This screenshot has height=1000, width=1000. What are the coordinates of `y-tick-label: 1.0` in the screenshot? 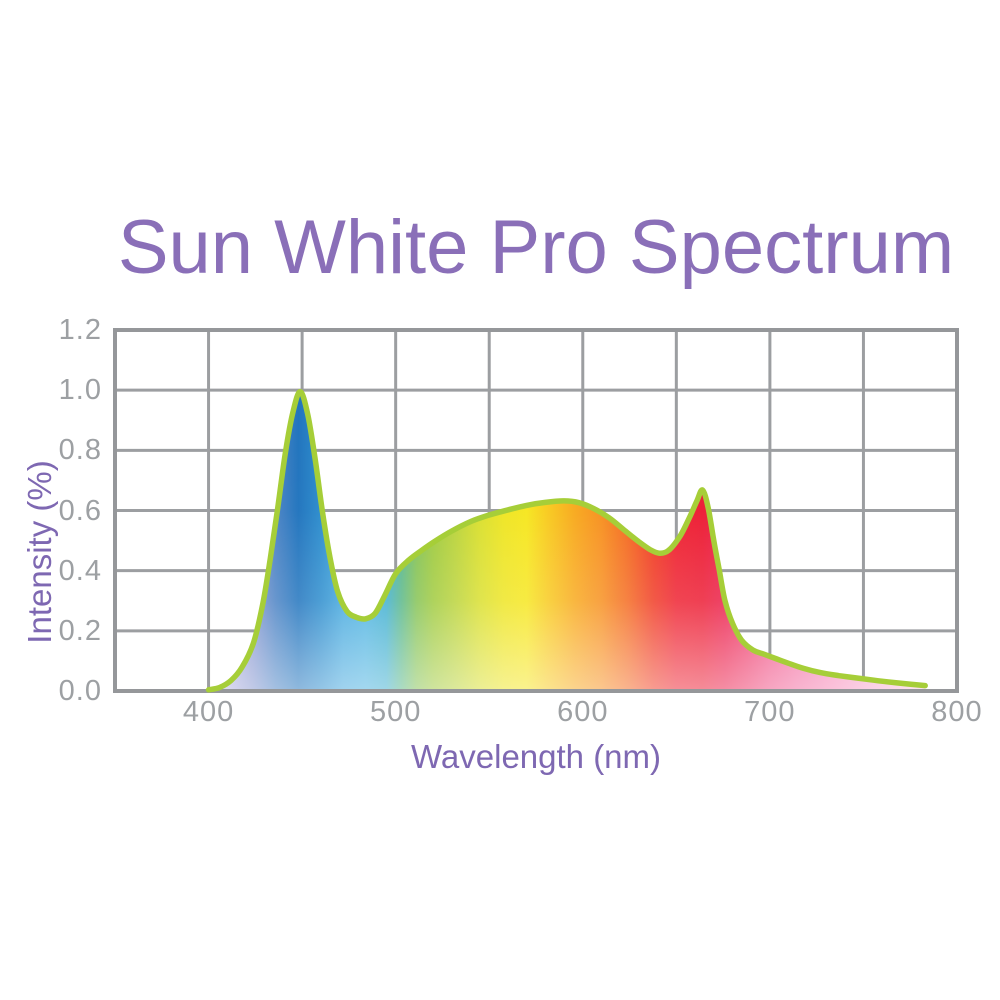 It's located at (80, 390).